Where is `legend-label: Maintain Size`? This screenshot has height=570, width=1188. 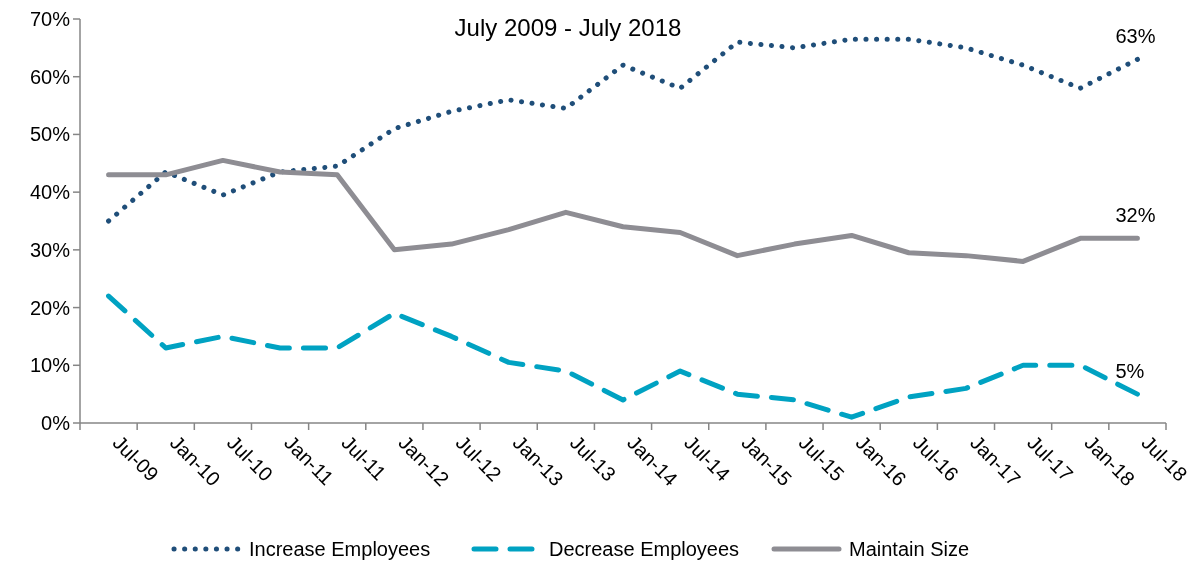
legend-label: Maintain Size is located at coordinates (909, 549).